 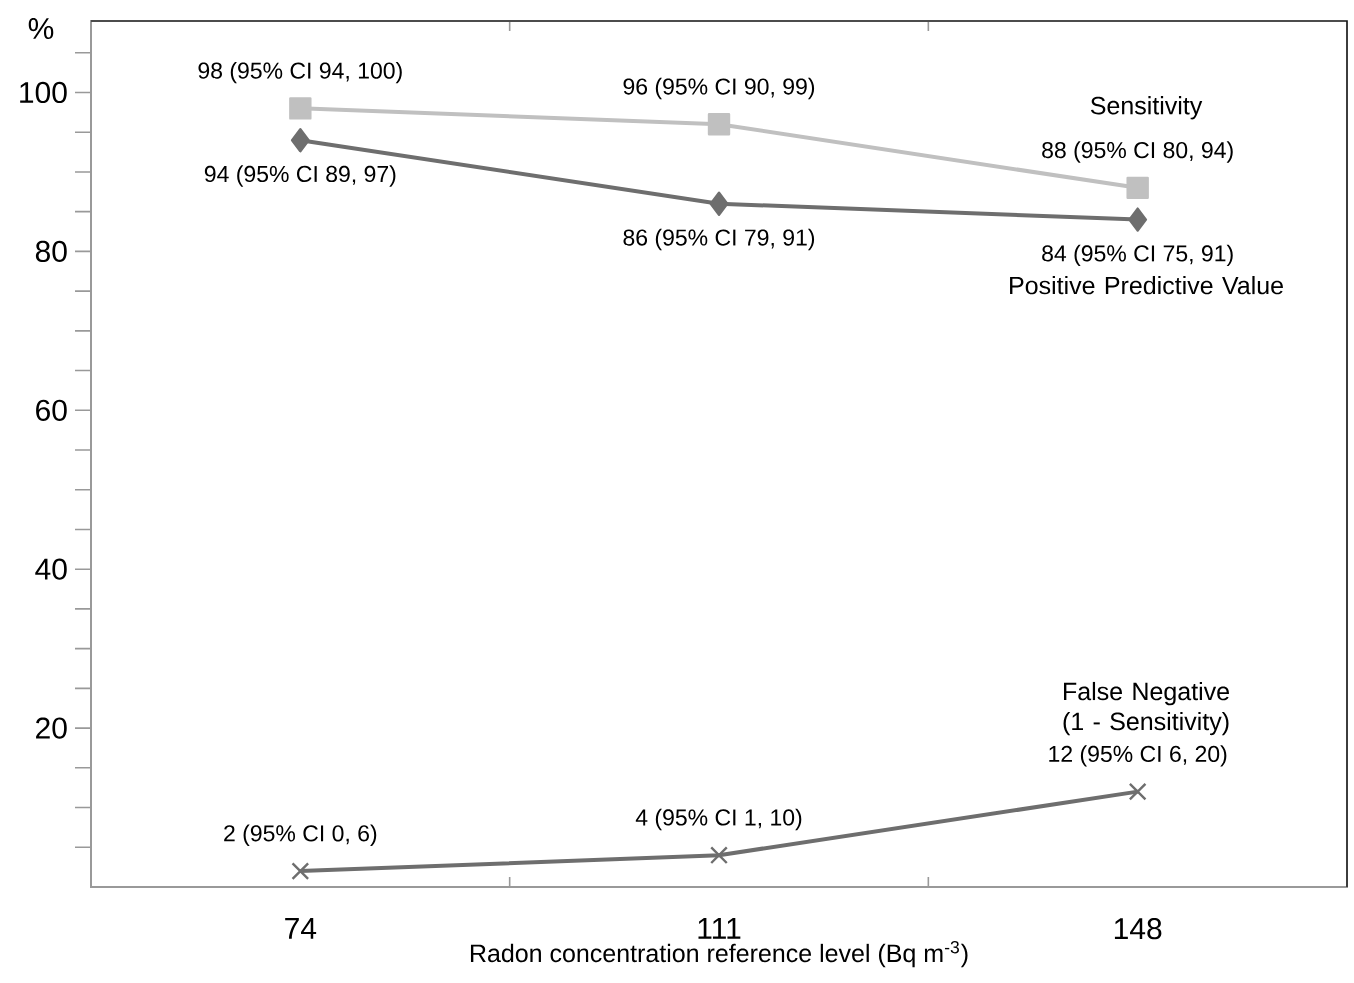 I want to click on data-label: 88 (95% CI 80, 94), so click(x=1137, y=152).